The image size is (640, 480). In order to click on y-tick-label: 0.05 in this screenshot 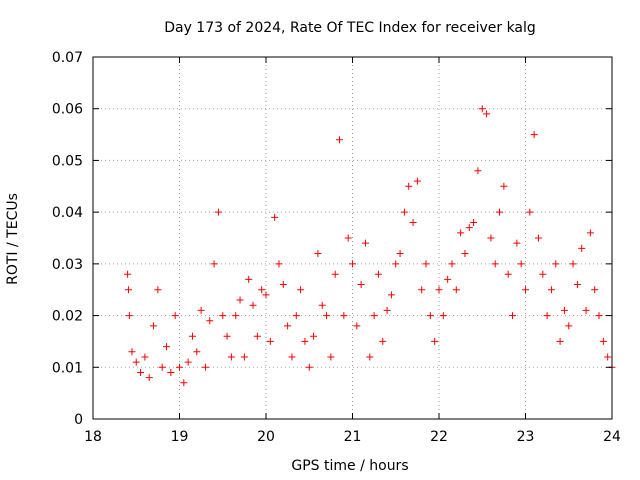, I will do `click(67, 161)`.